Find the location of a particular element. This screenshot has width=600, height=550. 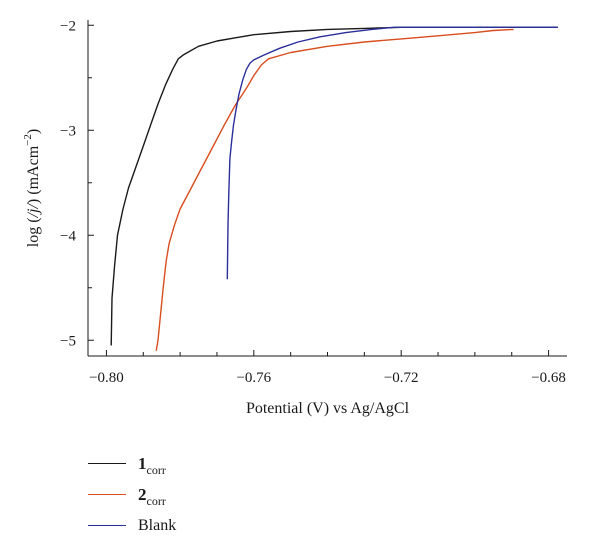

legend-label-main: 2 is located at coordinates (142, 494).